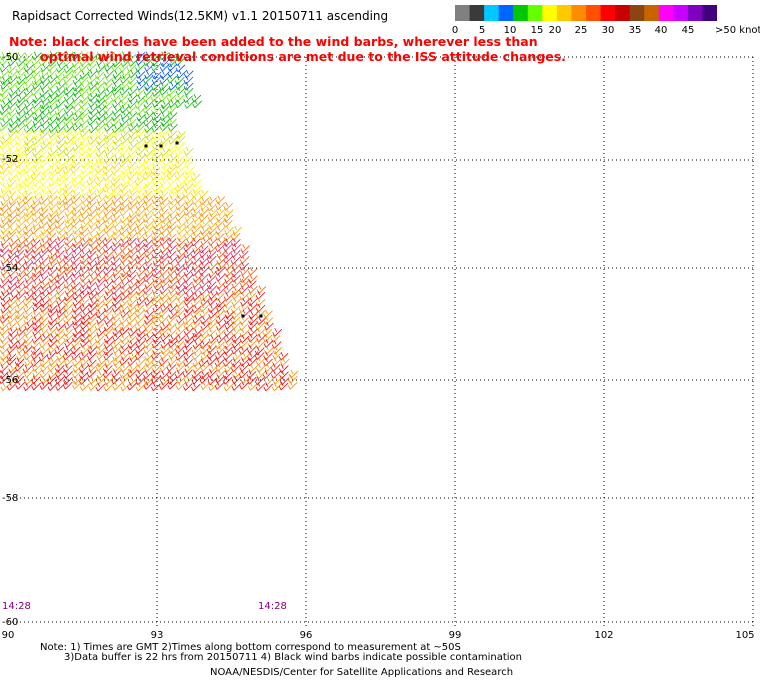 This screenshot has width=760, height=688. I want to click on colorbar-label: 40, so click(661, 30).